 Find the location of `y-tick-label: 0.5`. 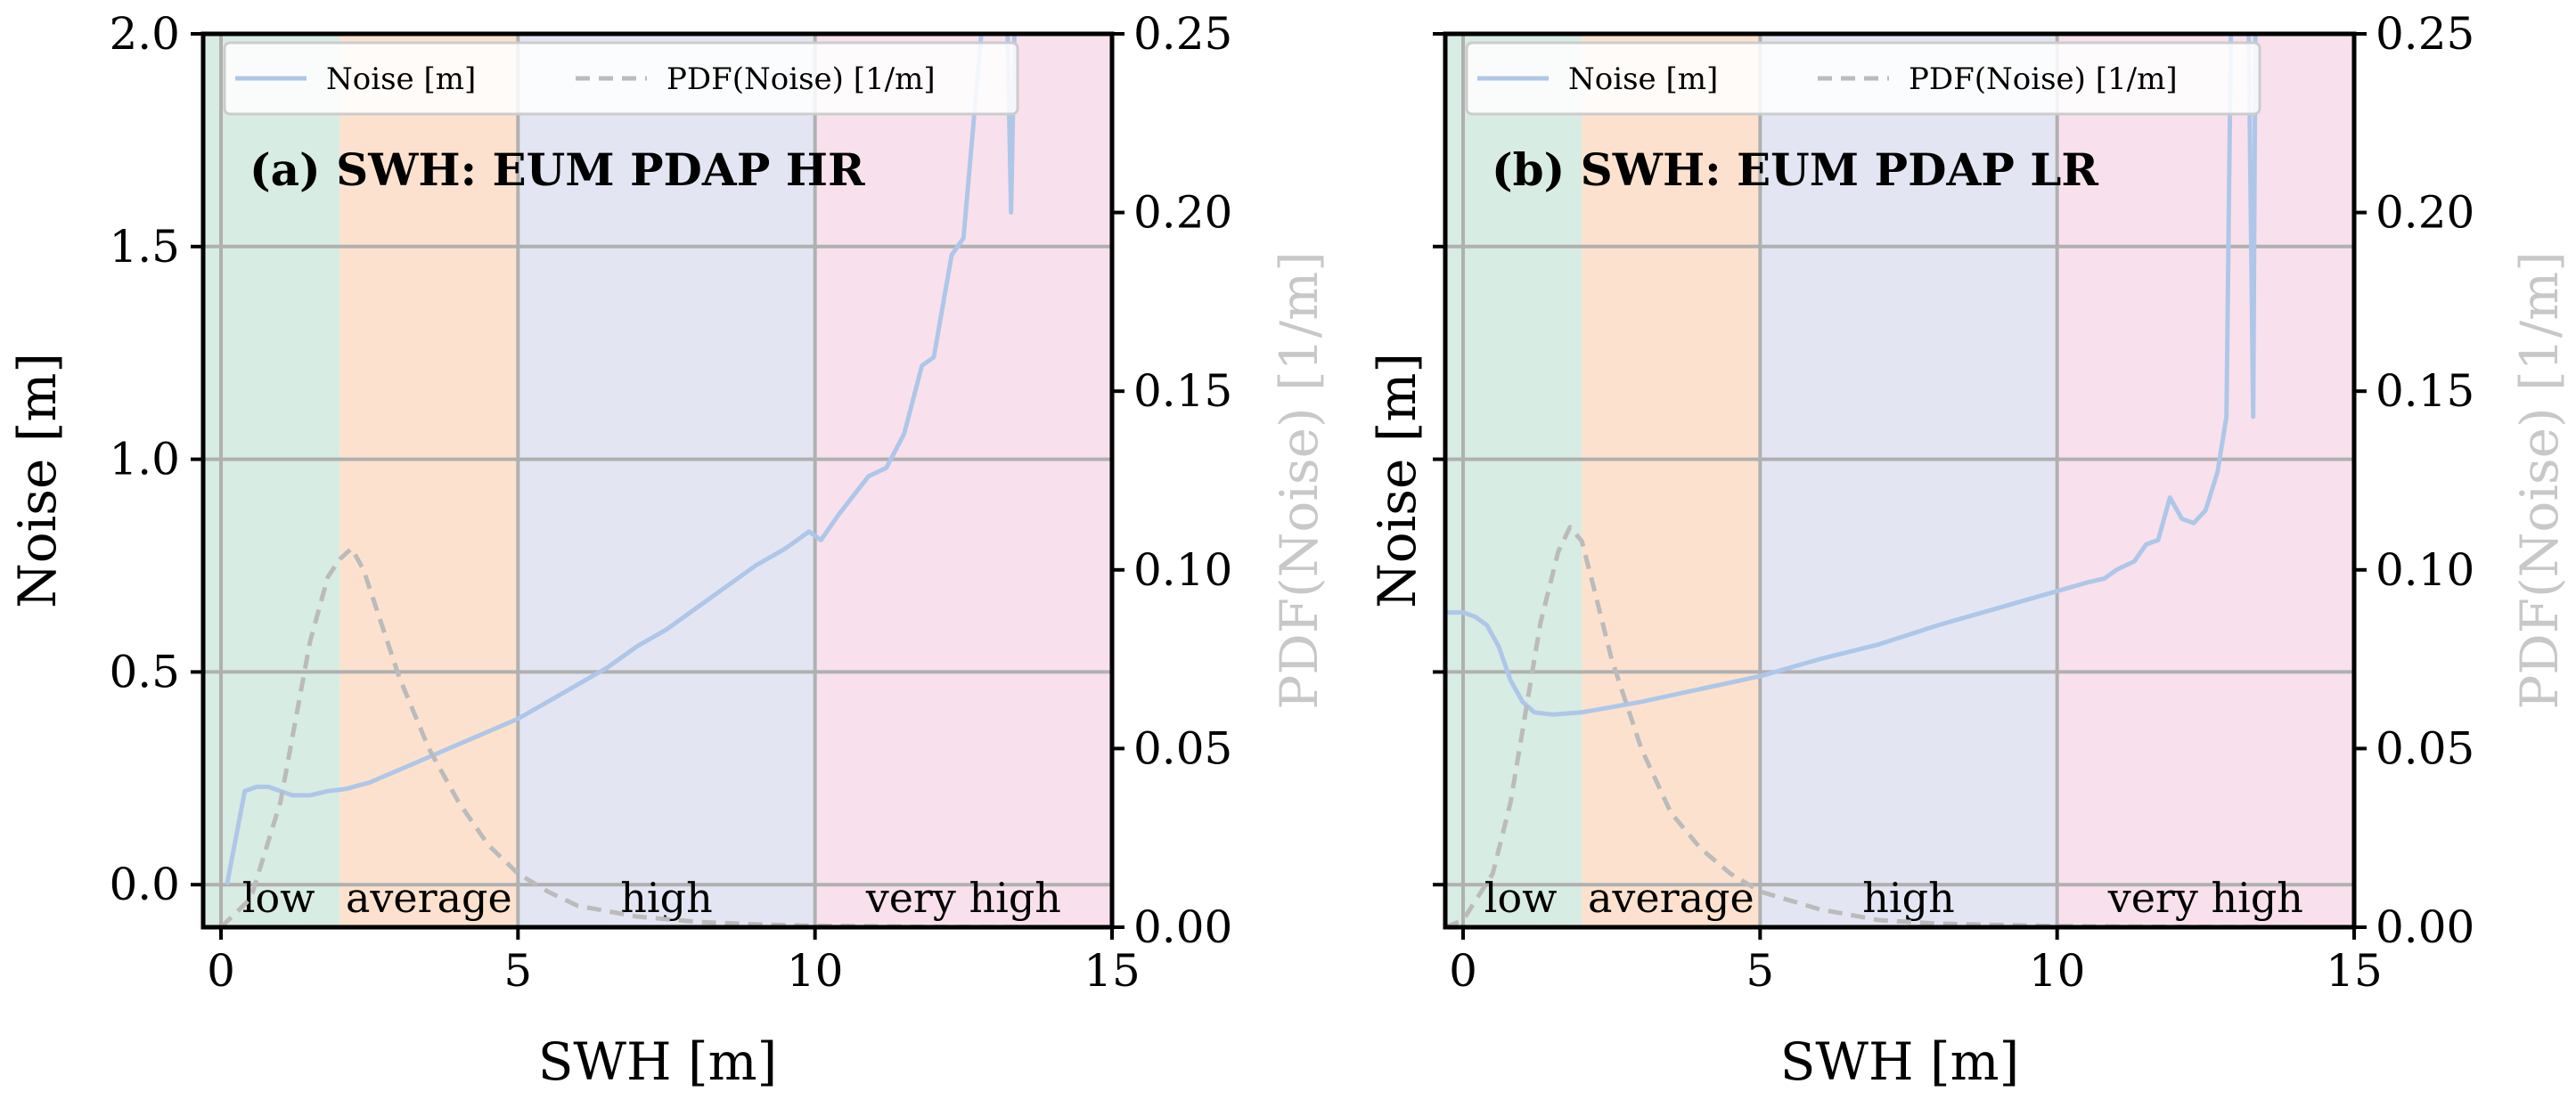

y-tick-label: 0.5 is located at coordinates (144, 671).